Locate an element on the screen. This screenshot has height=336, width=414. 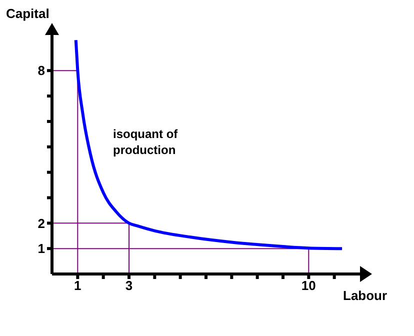
y-tick-label: 8 is located at coordinates (41, 70).